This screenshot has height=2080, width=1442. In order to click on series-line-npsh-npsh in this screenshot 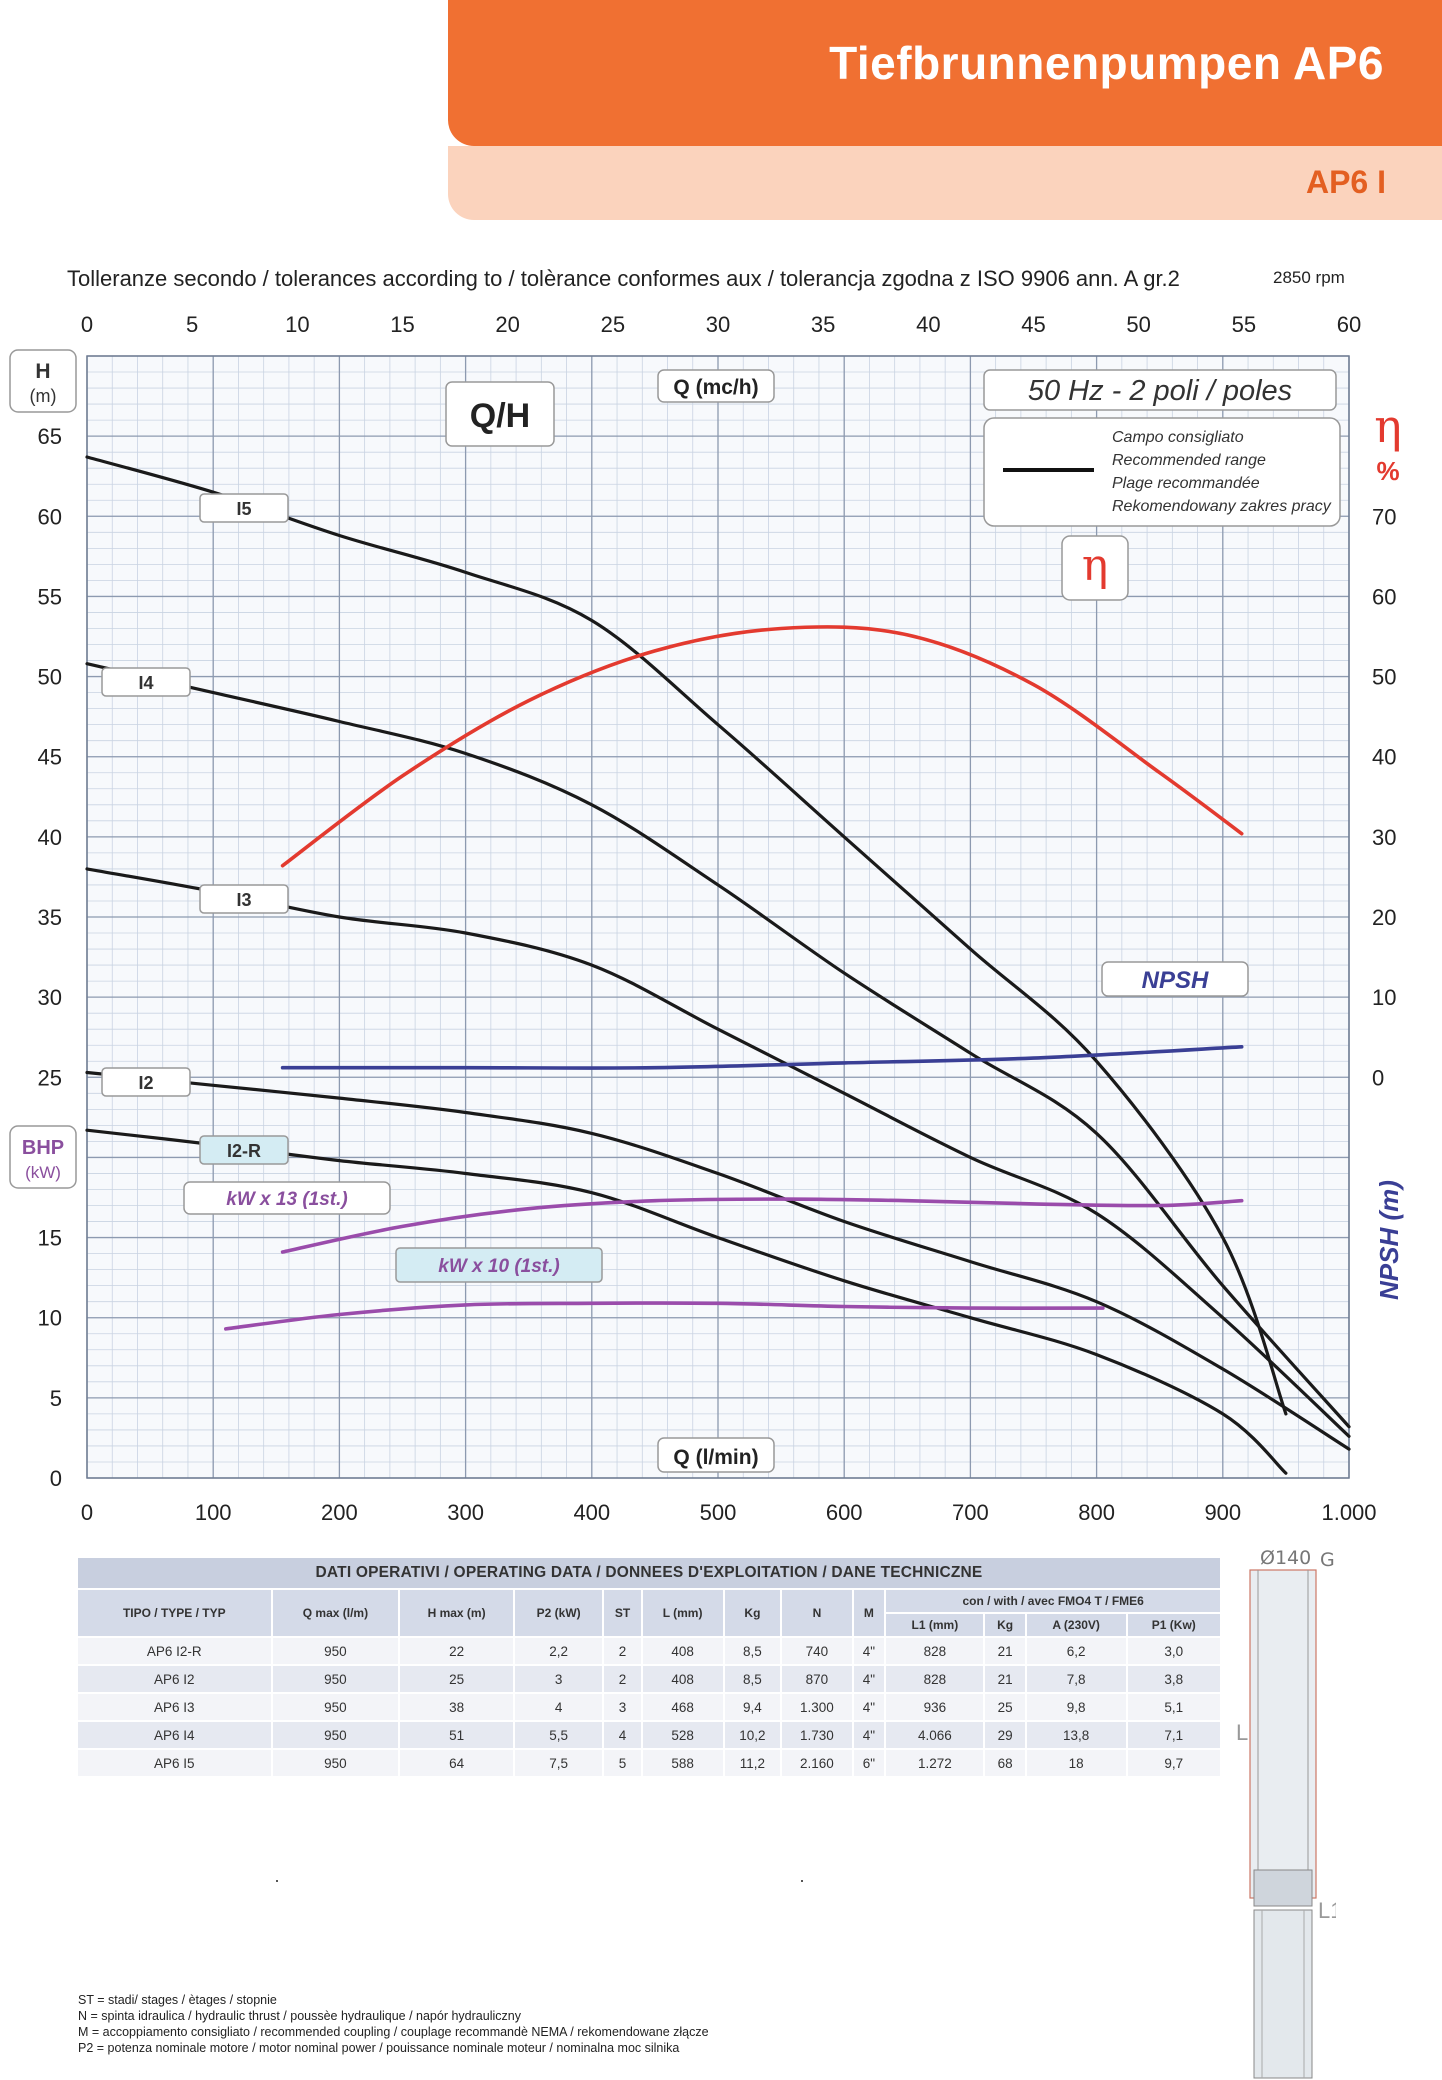, I will do `click(762, 1057)`.